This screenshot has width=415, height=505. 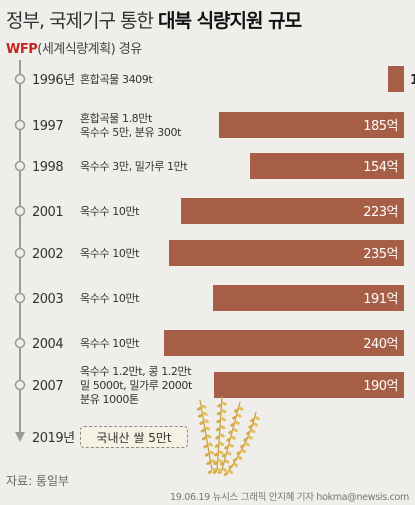 What do you see at coordinates (38, 481) in the screenshot?
I see `source-note: 자료: 통일부` at bounding box center [38, 481].